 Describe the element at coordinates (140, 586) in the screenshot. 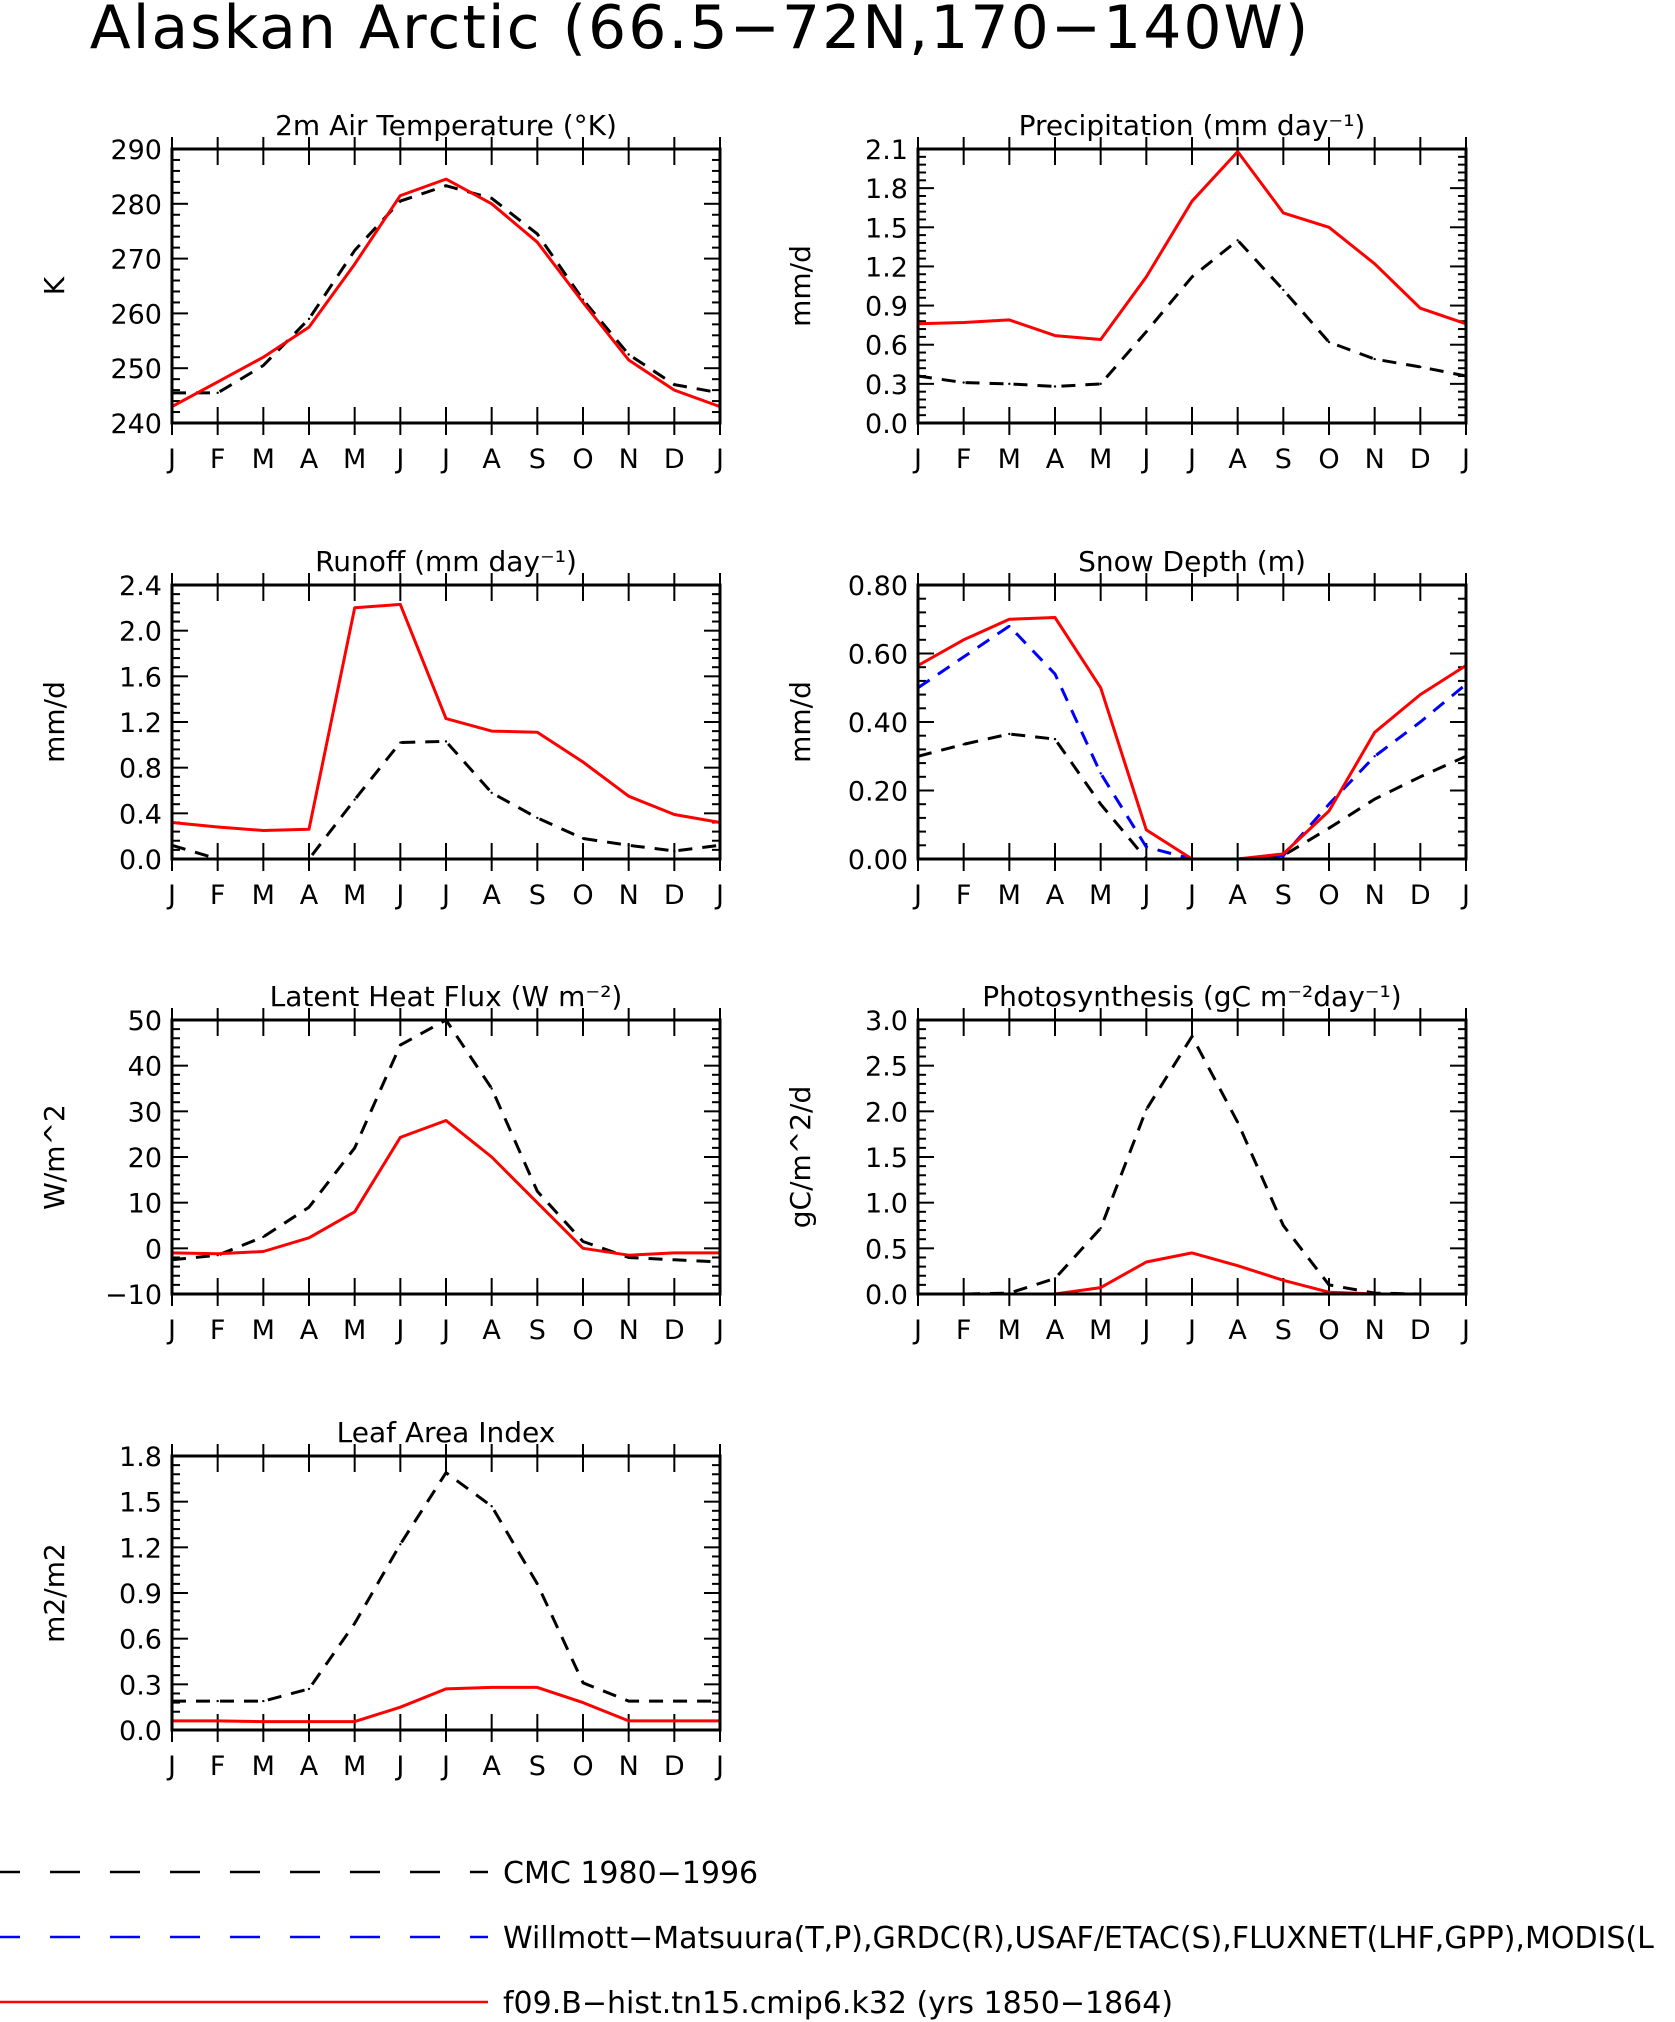

I see `y-tick-label: 2.4` at that location.